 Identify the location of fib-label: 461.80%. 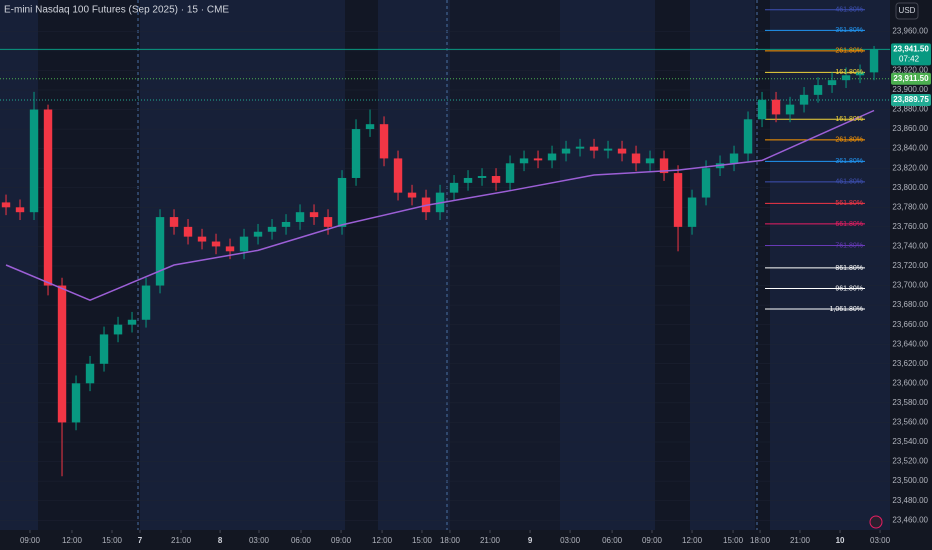
(849, 10).